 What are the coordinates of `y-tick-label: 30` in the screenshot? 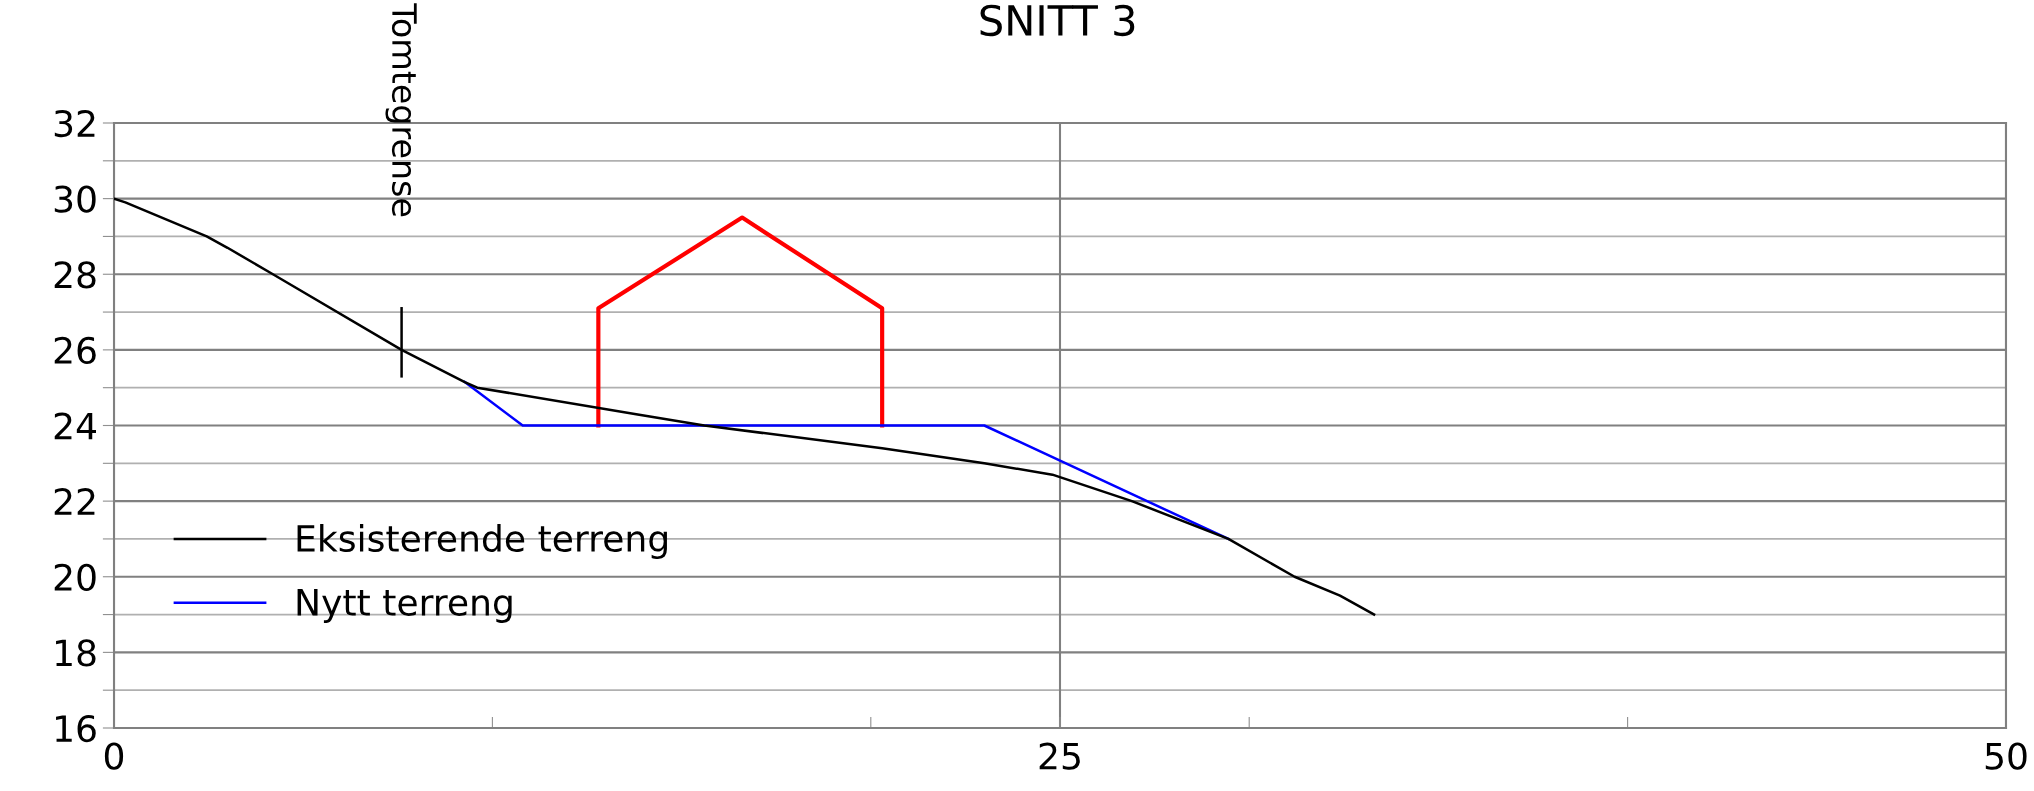 It's located at (75, 199).